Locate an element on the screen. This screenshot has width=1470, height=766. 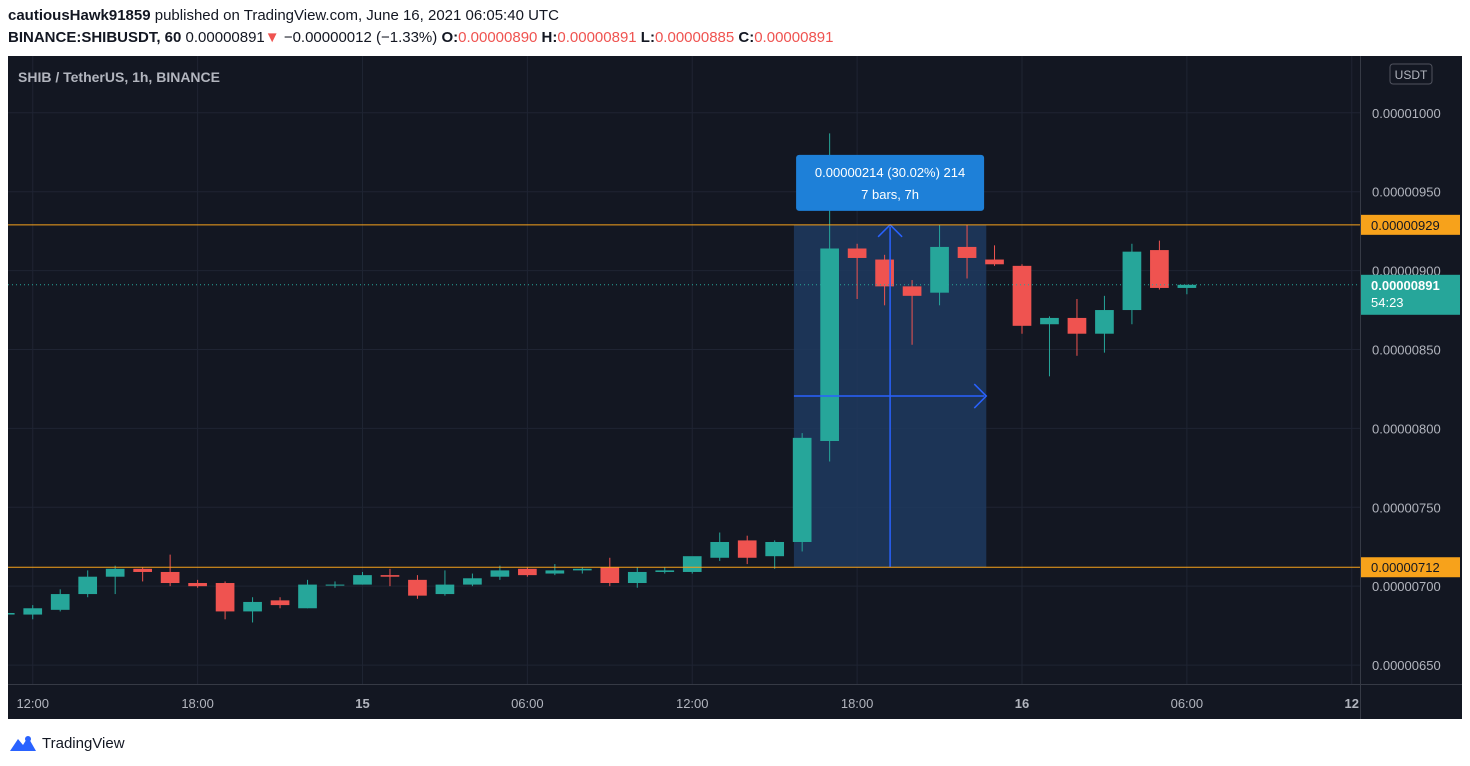
bar-countdown-label: 54:23 is located at coordinates (1387, 302).